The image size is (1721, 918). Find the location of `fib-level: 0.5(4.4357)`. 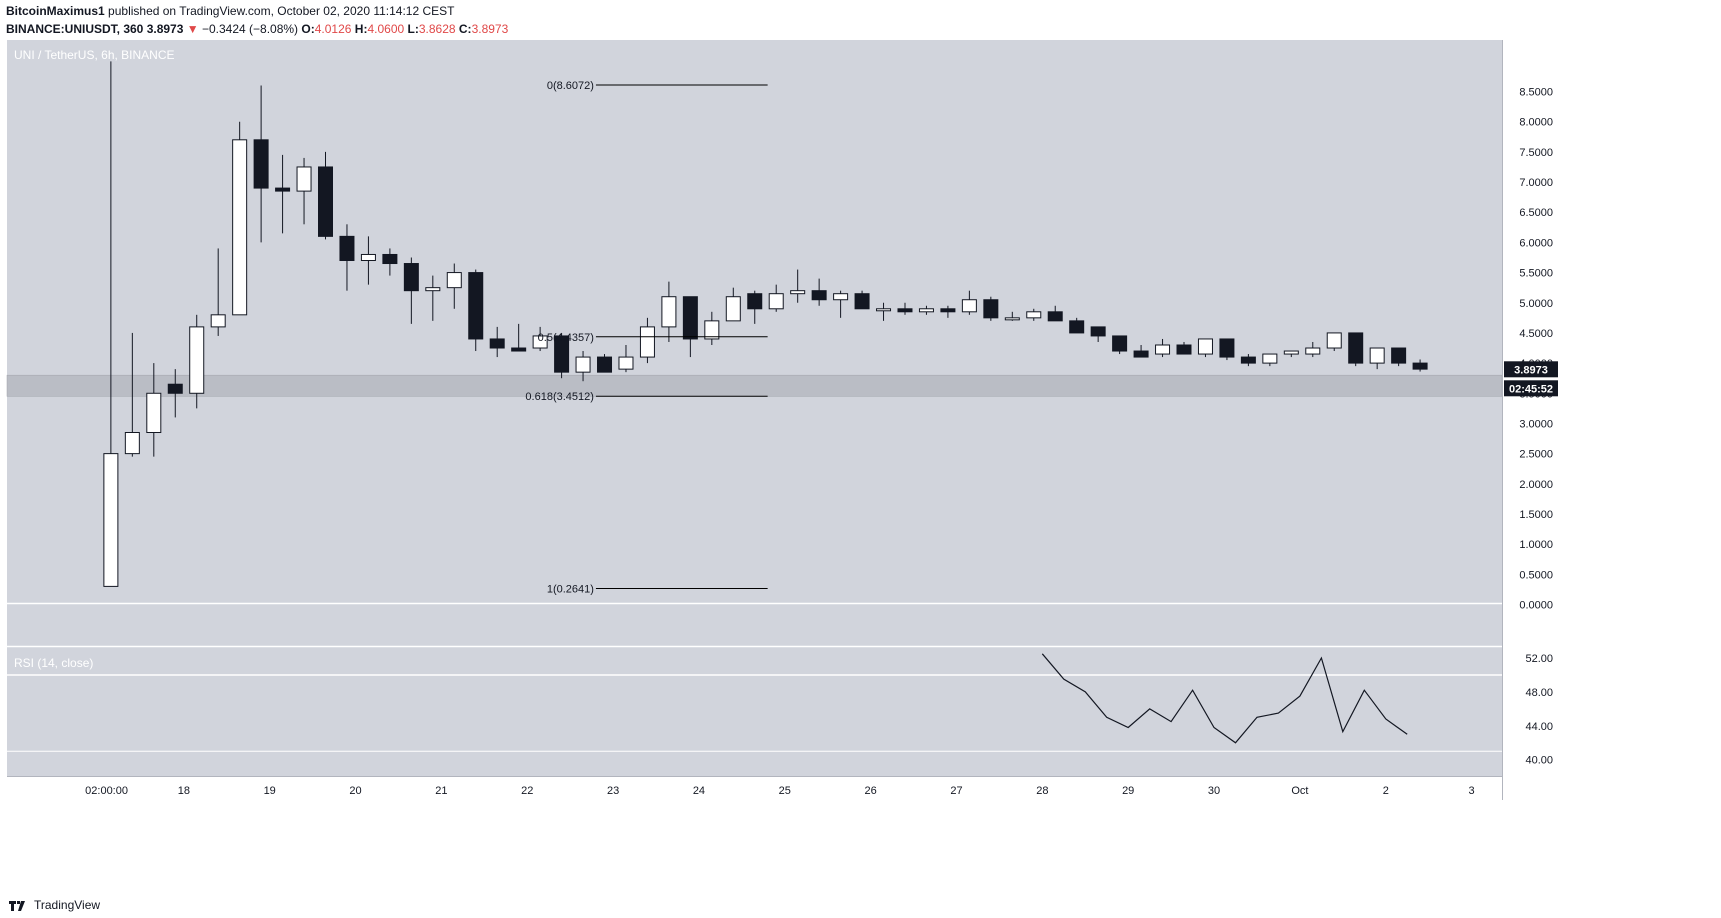

fib-level: 0.5(4.4357) is located at coordinates (653, 338).